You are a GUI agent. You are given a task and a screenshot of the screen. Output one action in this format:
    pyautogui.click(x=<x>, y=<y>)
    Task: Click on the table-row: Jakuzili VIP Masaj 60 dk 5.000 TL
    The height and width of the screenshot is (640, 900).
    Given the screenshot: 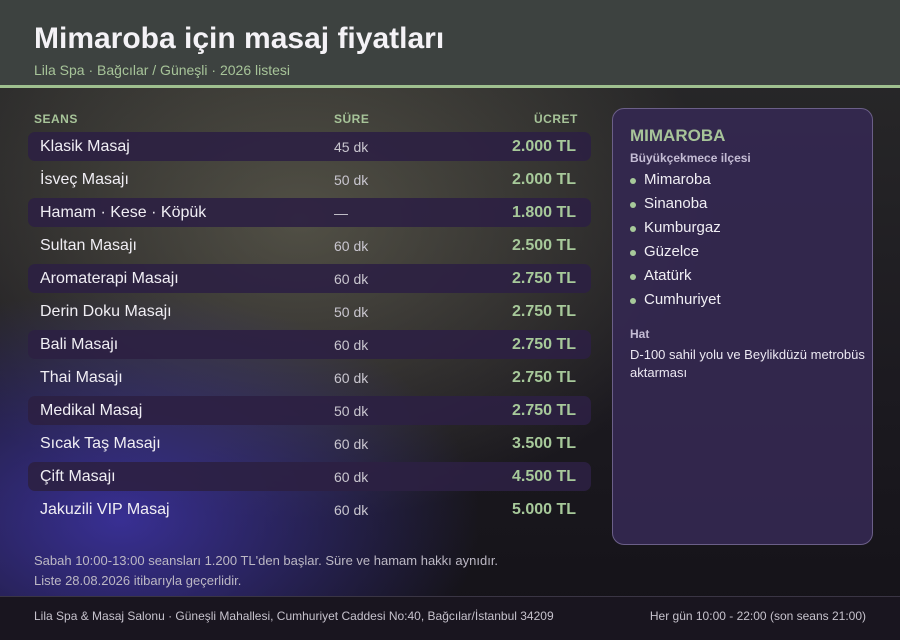 What is the action you would take?
    pyautogui.click(x=309, y=509)
    